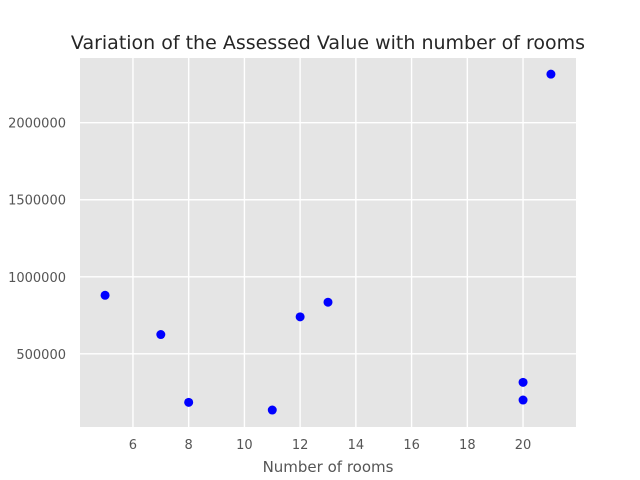  I want to click on x-tick-label: 6, so click(133, 445).